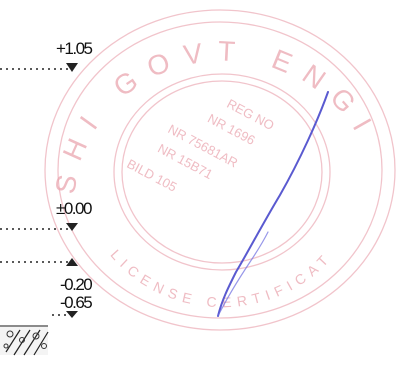  I want to click on level-label-plus-1-05: +1.05, so click(74, 48).